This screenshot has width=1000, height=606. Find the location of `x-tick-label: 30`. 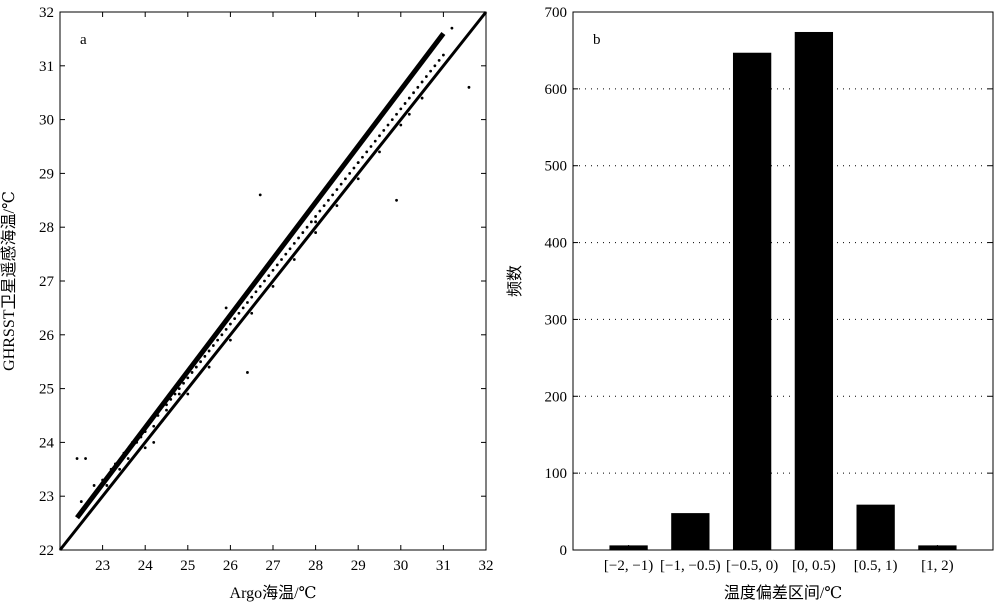

x-tick-label: 30 is located at coordinates (400, 566).